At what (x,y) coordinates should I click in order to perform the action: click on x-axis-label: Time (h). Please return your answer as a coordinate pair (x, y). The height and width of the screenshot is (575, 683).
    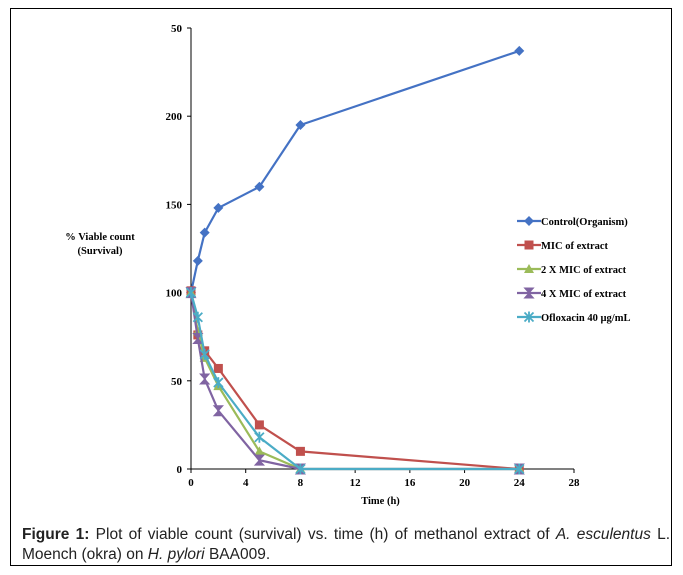
    Looking at the image, I should click on (380, 501).